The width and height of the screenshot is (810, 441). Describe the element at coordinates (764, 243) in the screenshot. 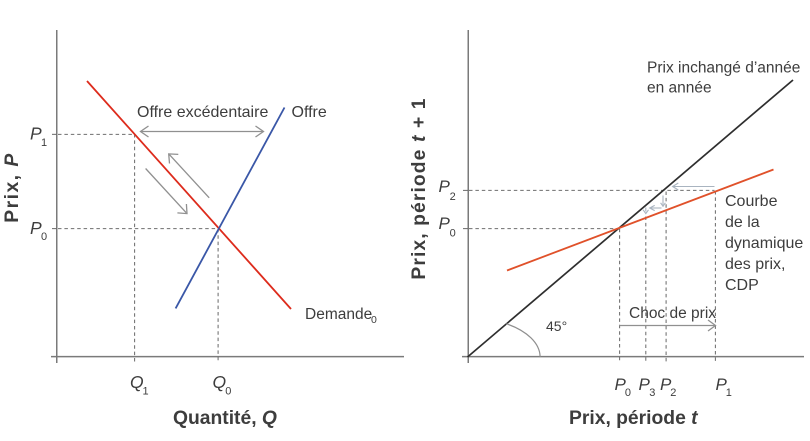

I see `svg-text: dynamique` at that location.